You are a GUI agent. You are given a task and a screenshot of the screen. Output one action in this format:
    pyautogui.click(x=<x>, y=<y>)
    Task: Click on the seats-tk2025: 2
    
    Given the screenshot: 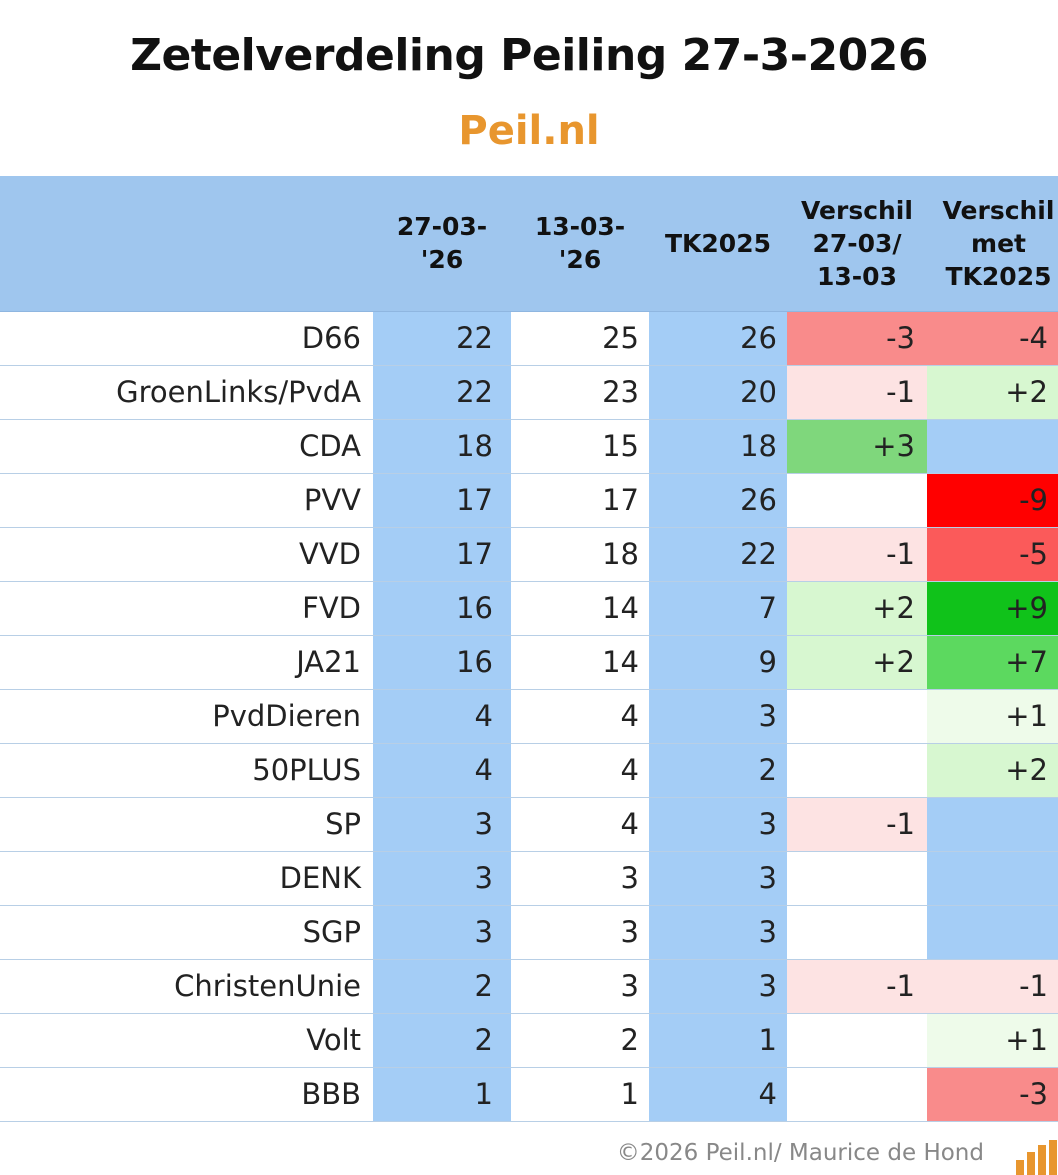 What is the action you would take?
    pyautogui.click(x=718, y=770)
    